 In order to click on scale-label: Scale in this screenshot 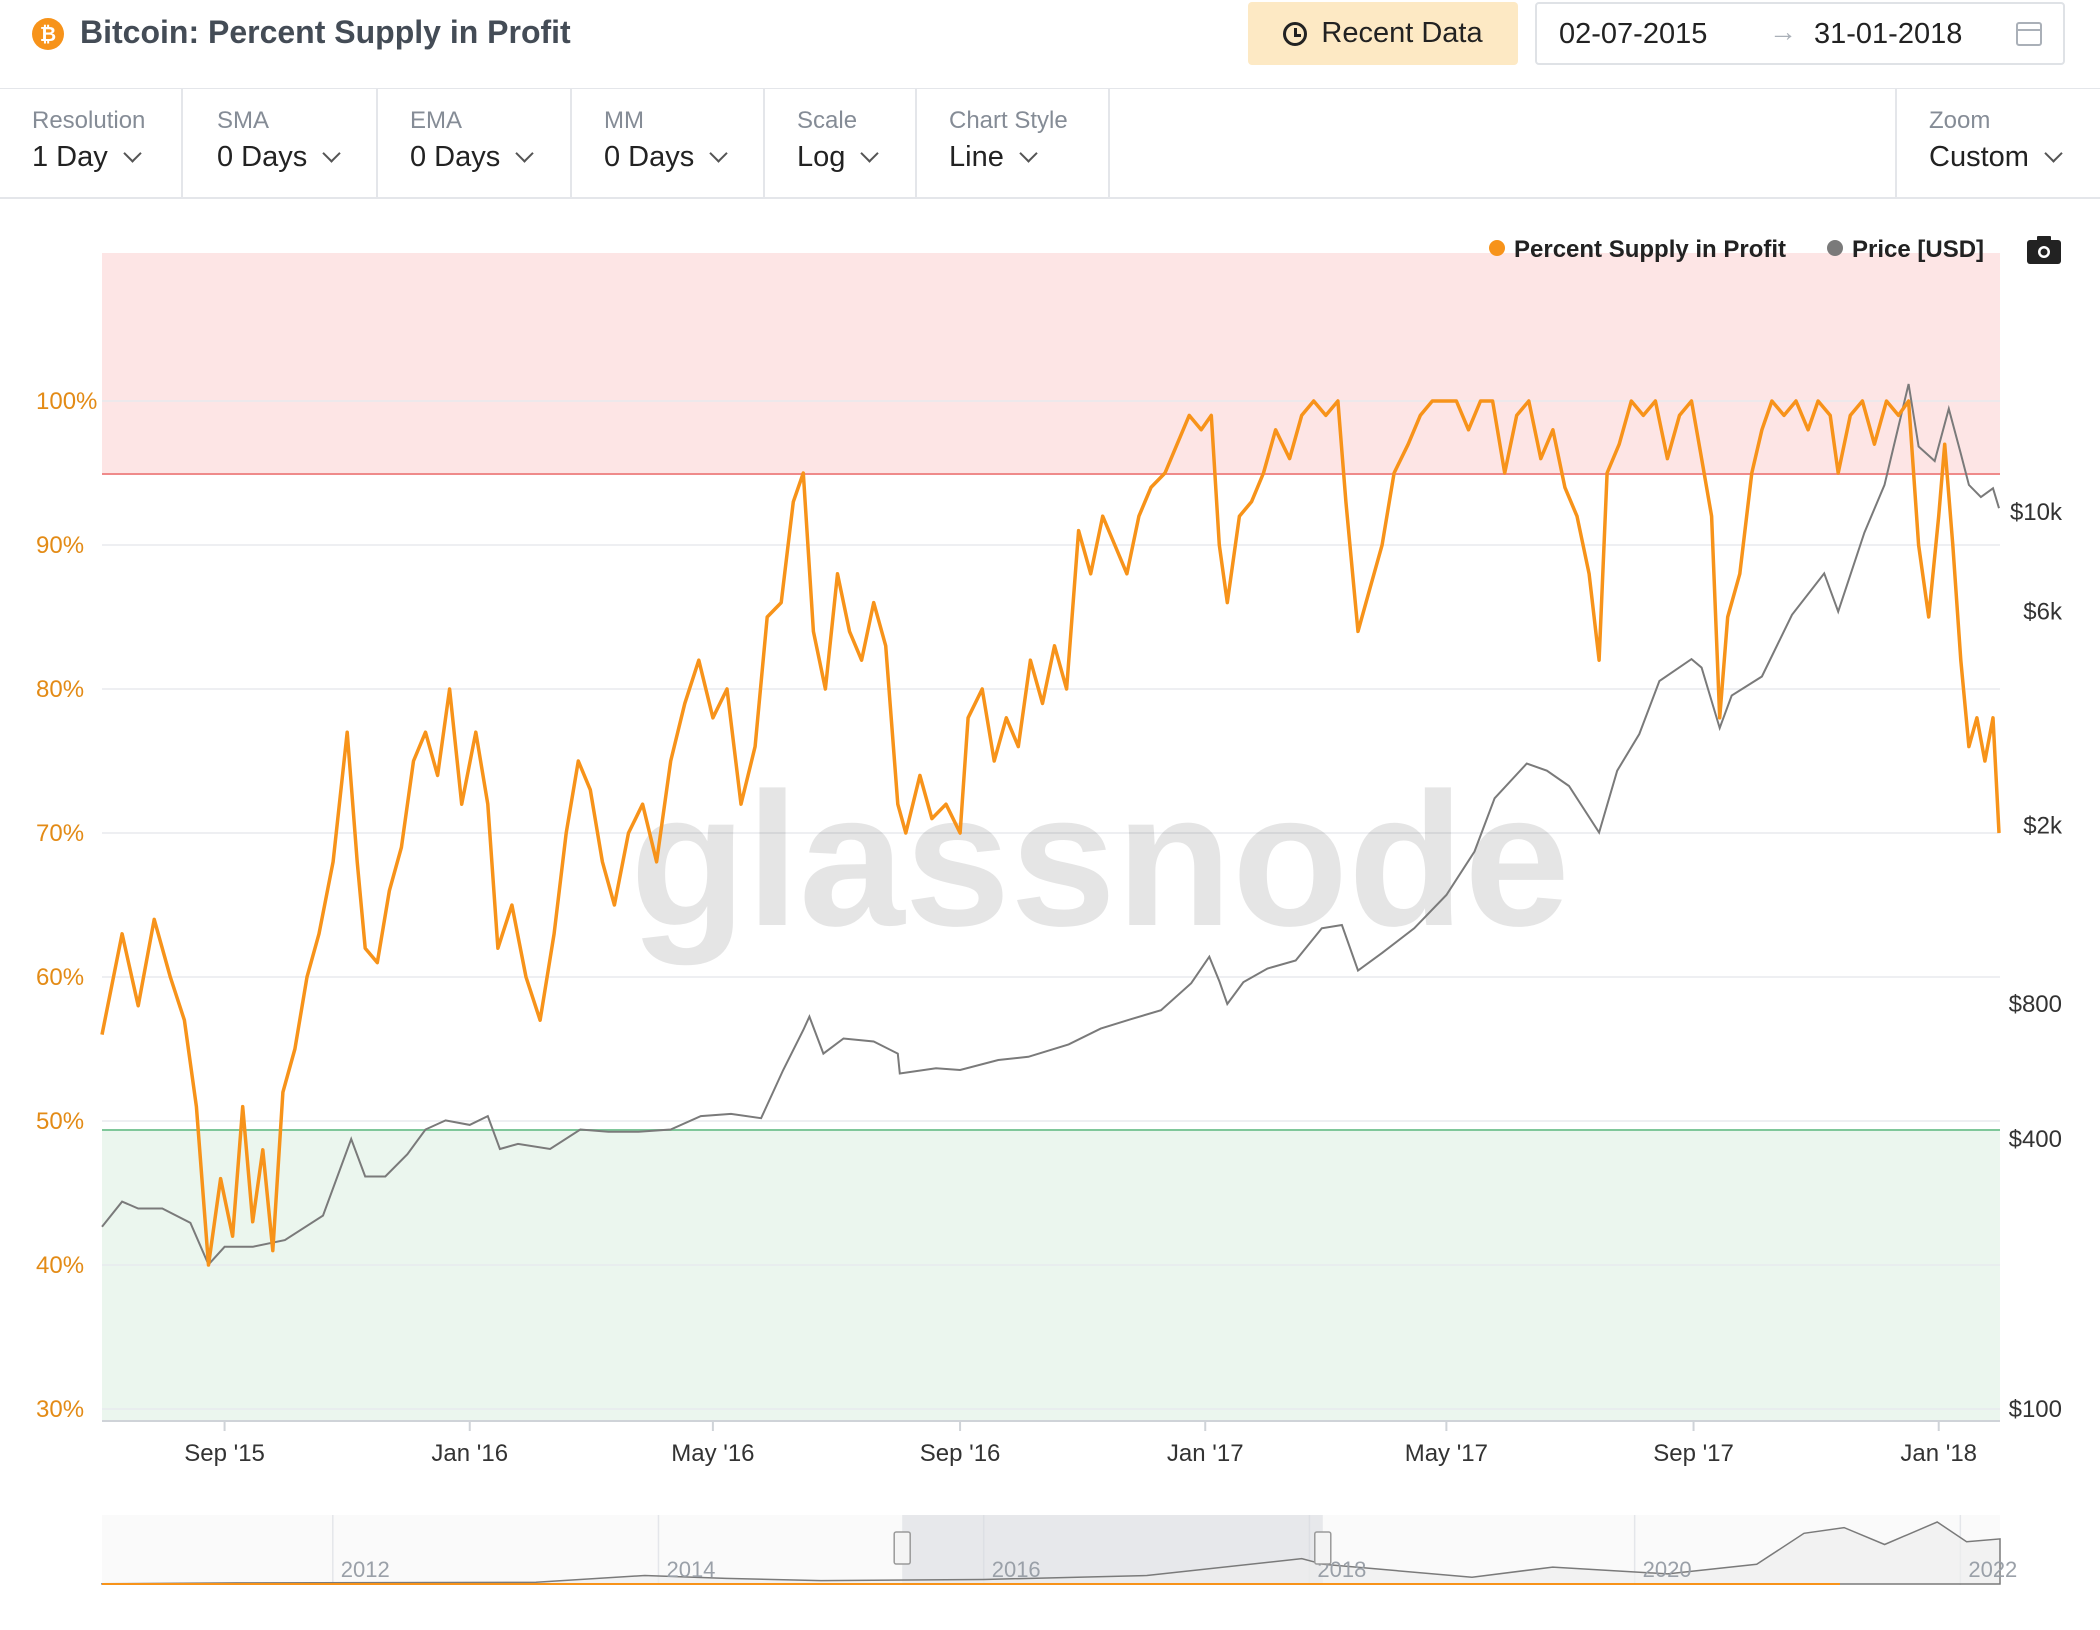, I will do `click(827, 120)`.